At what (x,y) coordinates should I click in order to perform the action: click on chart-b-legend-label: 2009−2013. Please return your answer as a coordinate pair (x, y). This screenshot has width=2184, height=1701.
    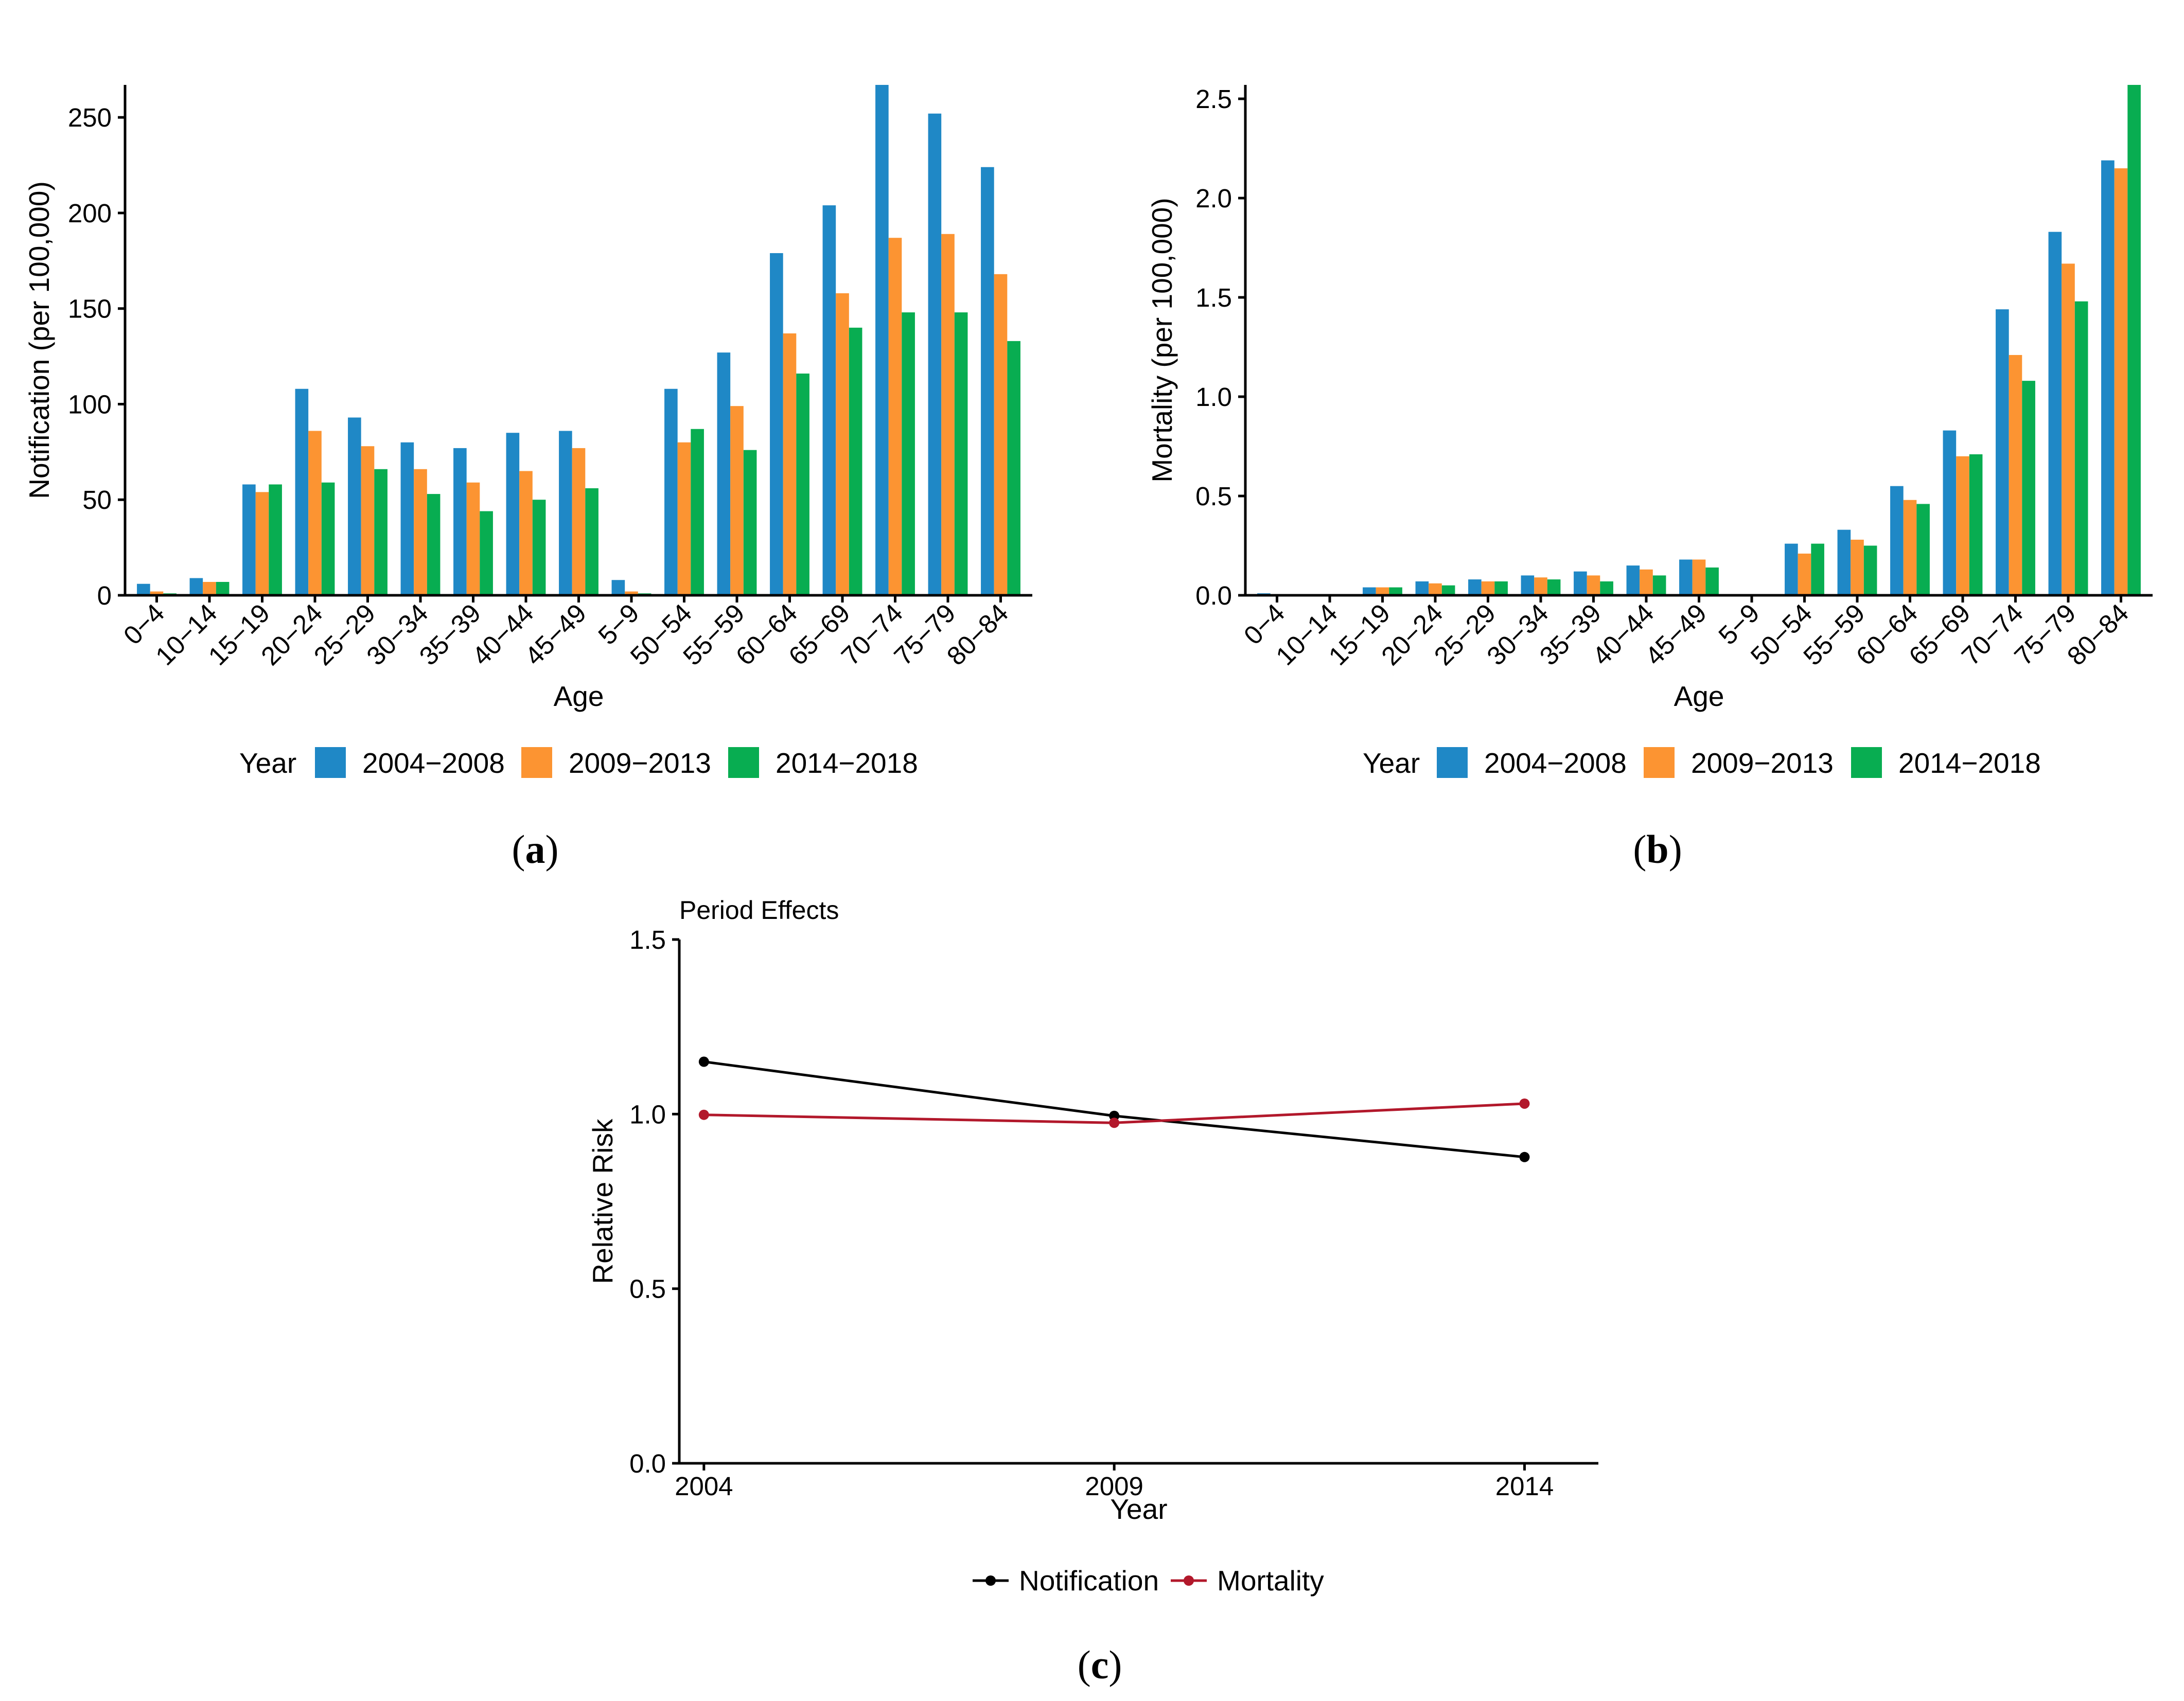
    Looking at the image, I should click on (1762, 763).